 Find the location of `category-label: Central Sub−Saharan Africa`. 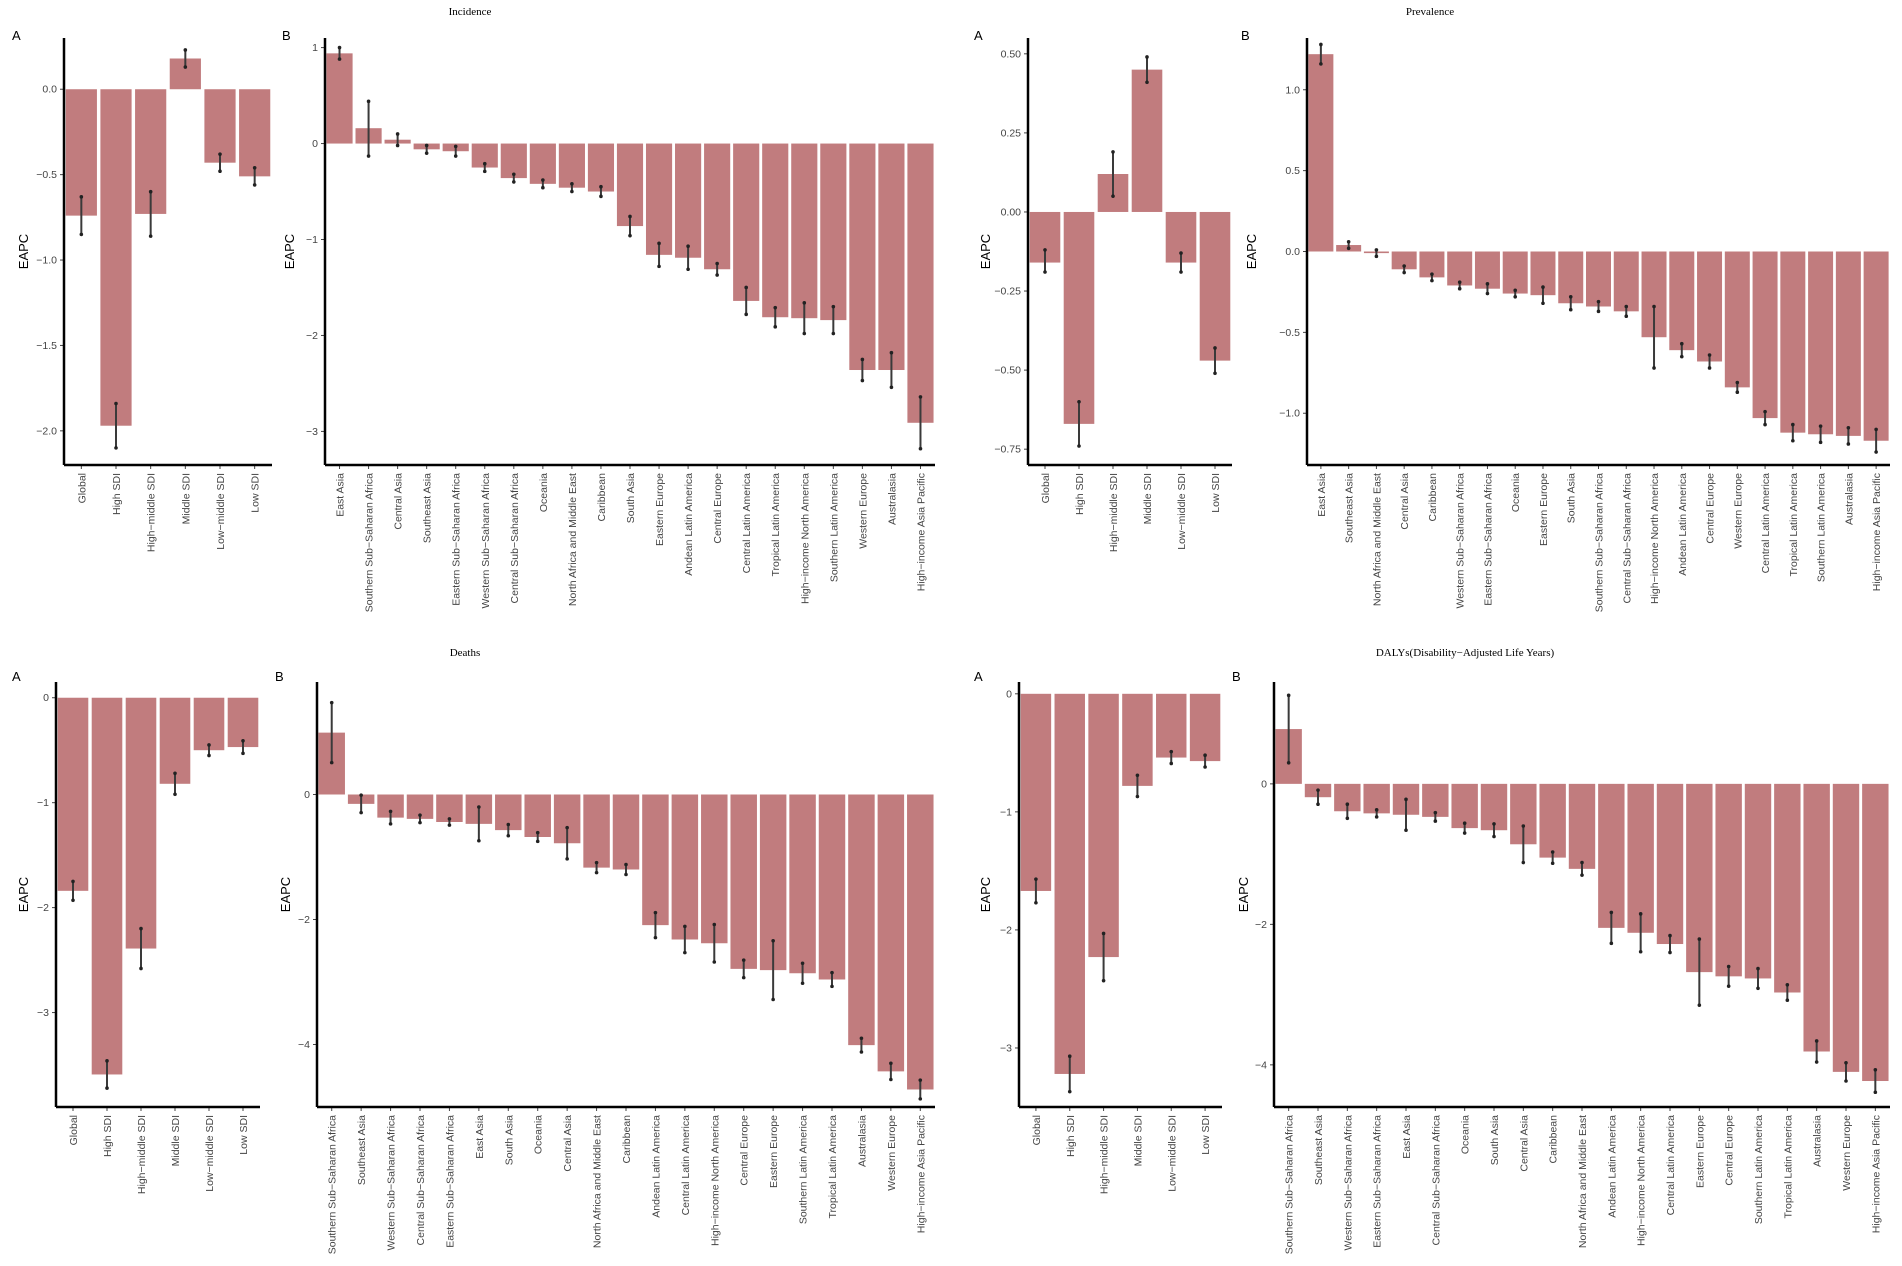

category-label: Central Sub−Saharan Africa is located at coordinates (1627, 538).